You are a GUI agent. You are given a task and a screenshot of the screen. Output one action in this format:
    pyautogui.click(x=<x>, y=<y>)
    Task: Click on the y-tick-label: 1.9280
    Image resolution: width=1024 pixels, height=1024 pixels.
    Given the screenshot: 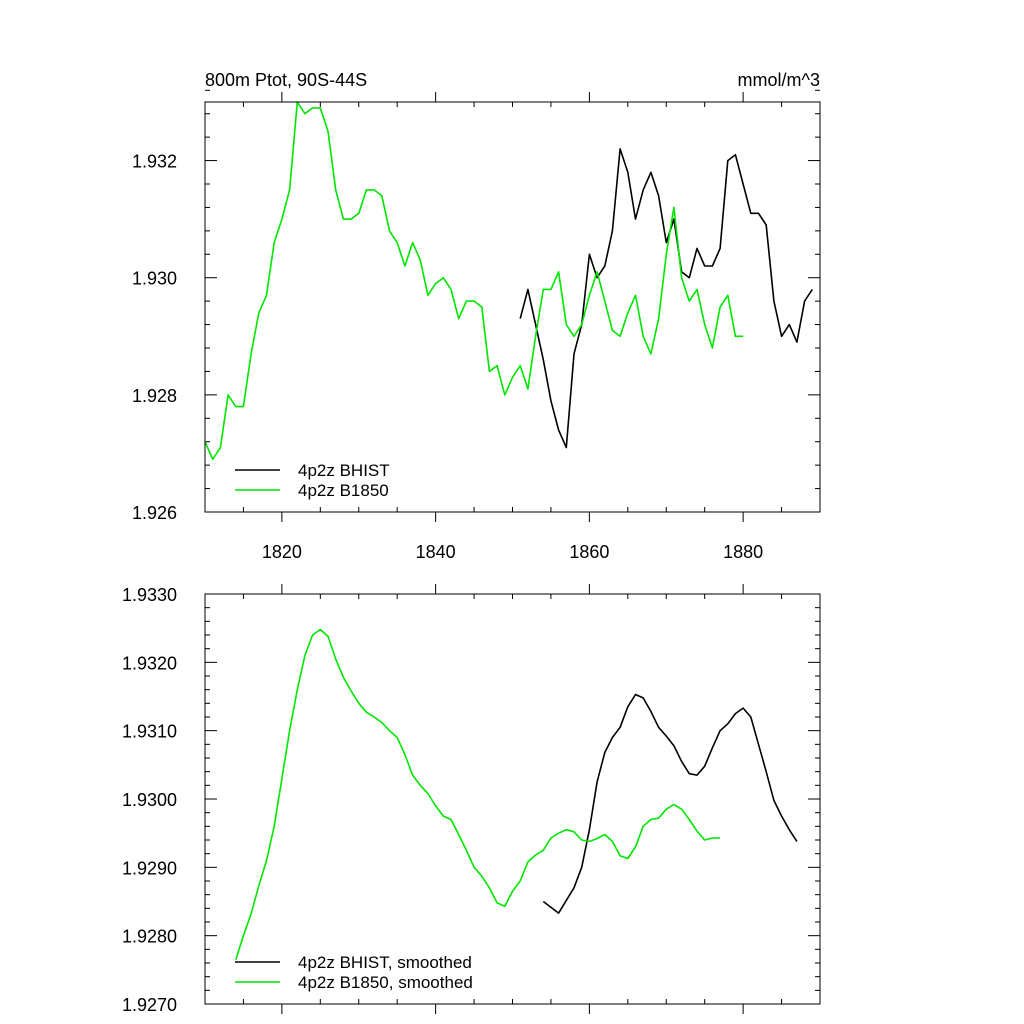 What is the action you would take?
    pyautogui.click(x=149, y=937)
    